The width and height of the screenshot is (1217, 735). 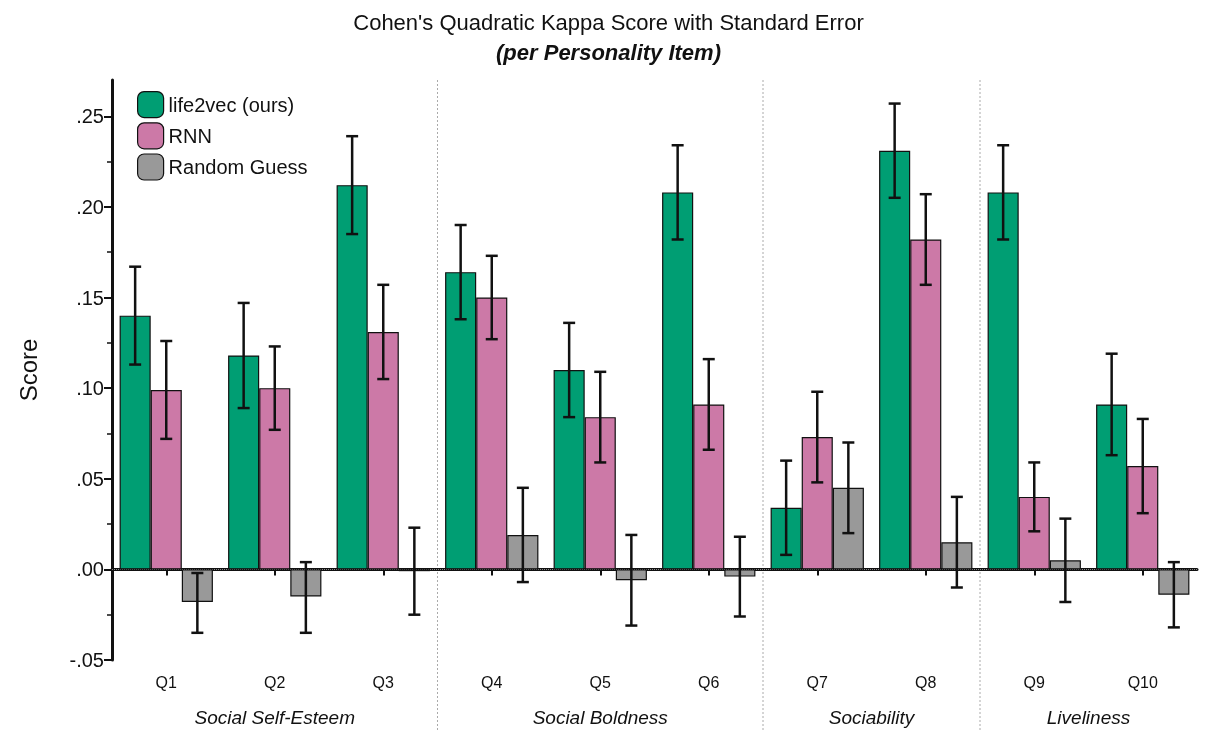 I want to click on x-tick-label: Q2, so click(x=275, y=682).